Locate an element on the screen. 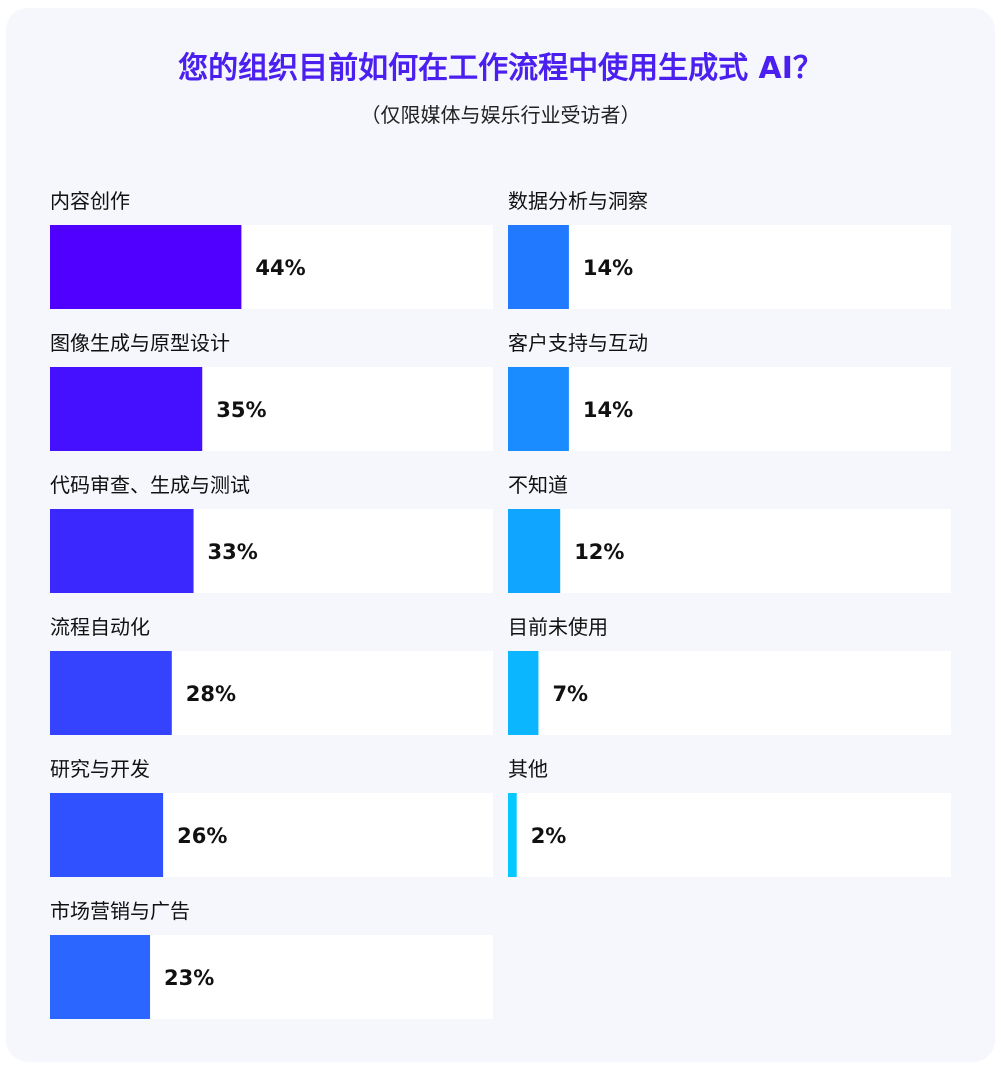 The image size is (1001, 1070). bar-group: 流程自动化 28% is located at coordinates (271, 675).